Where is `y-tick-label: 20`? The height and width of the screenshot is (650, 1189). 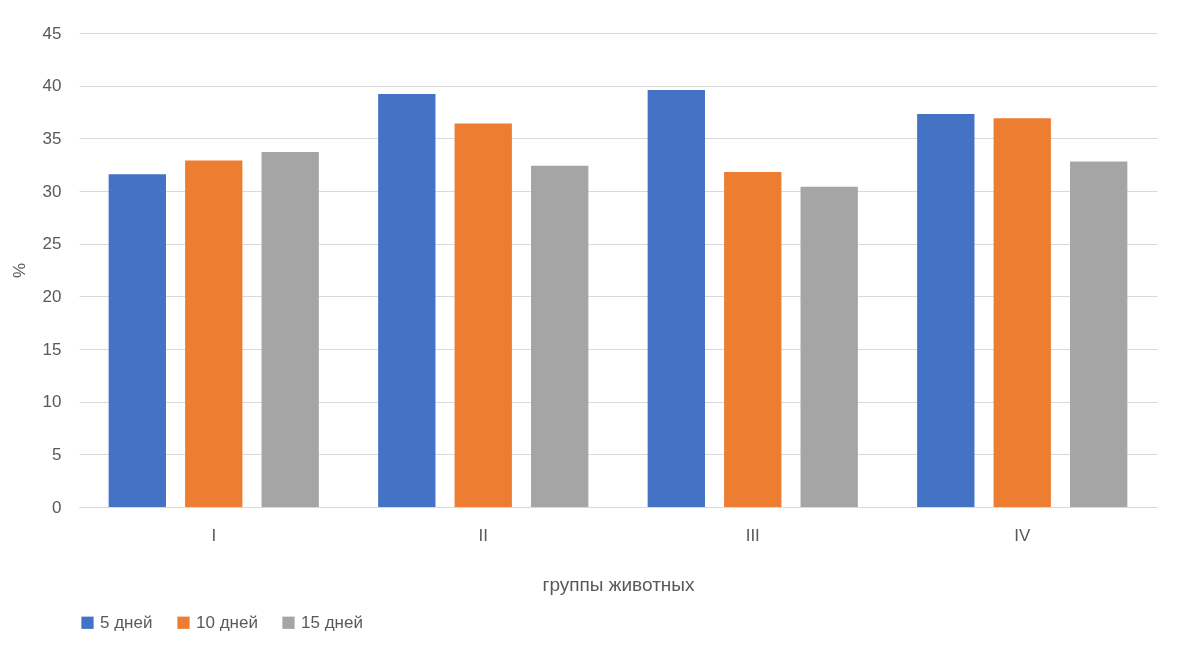 y-tick-label: 20 is located at coordinates (52, 296).